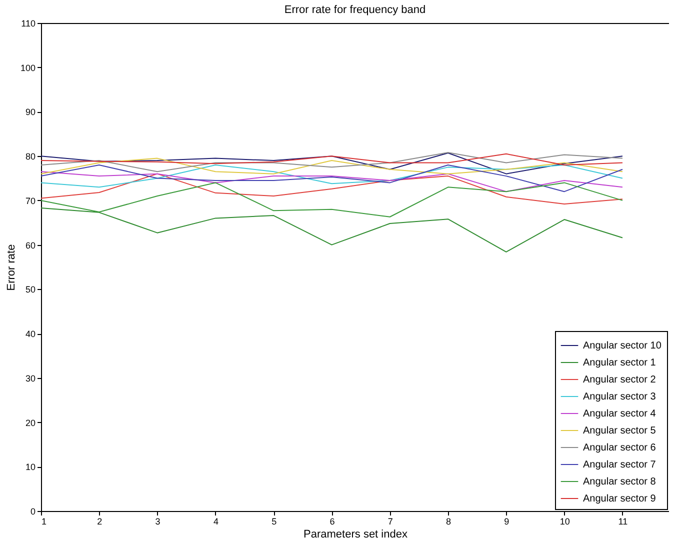  I want to click on x-tick-label: 9, so click(507, 521).